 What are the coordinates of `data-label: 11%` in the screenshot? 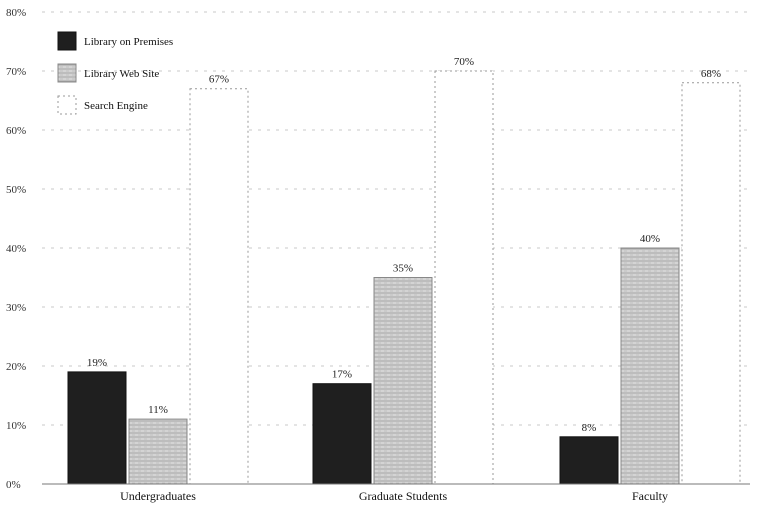 It's located at (158, 410).